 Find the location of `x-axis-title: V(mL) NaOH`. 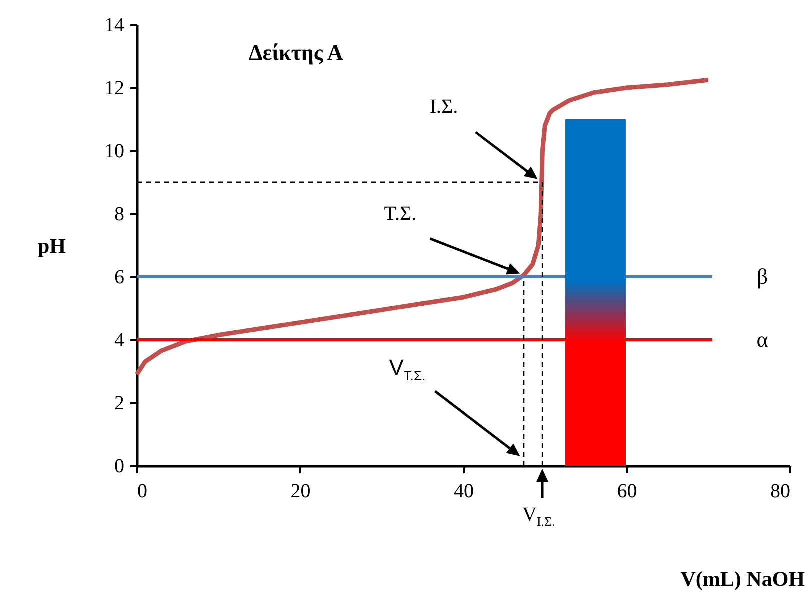

x-axis-title: V(mL) NaOH is located at coordinates (742, 579).